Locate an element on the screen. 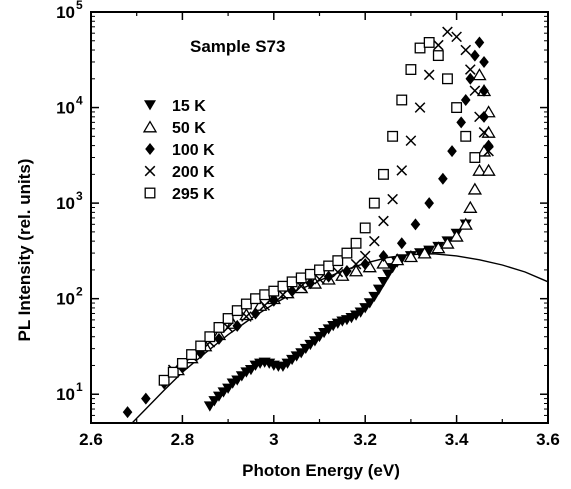 This screenshot has height=489, width=571. legend-label: 100 K is located at coordinates (193, 150).